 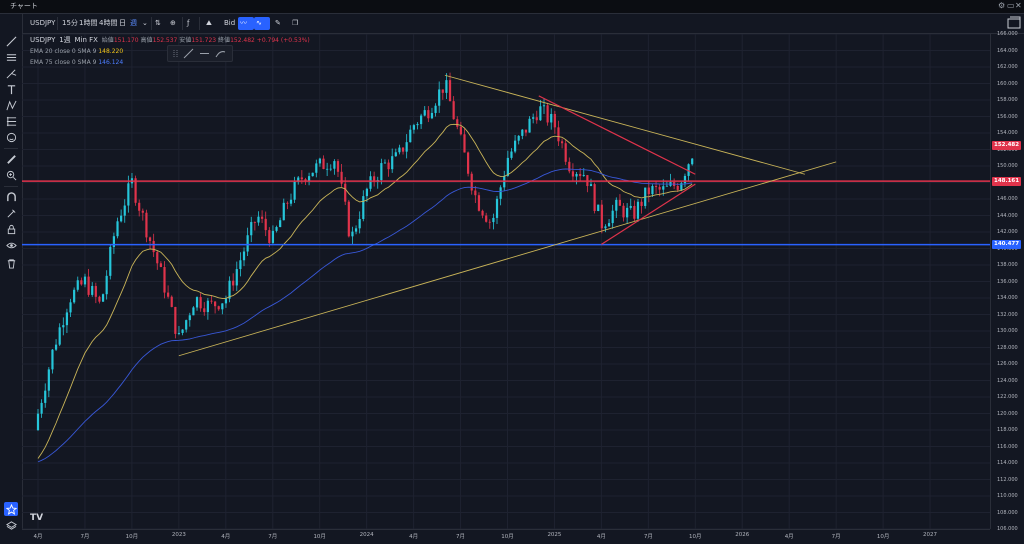 What do you see at coordinates (11, 197) in the screenshot?
I see `magnet-icon` at bounding box center [11, 197].